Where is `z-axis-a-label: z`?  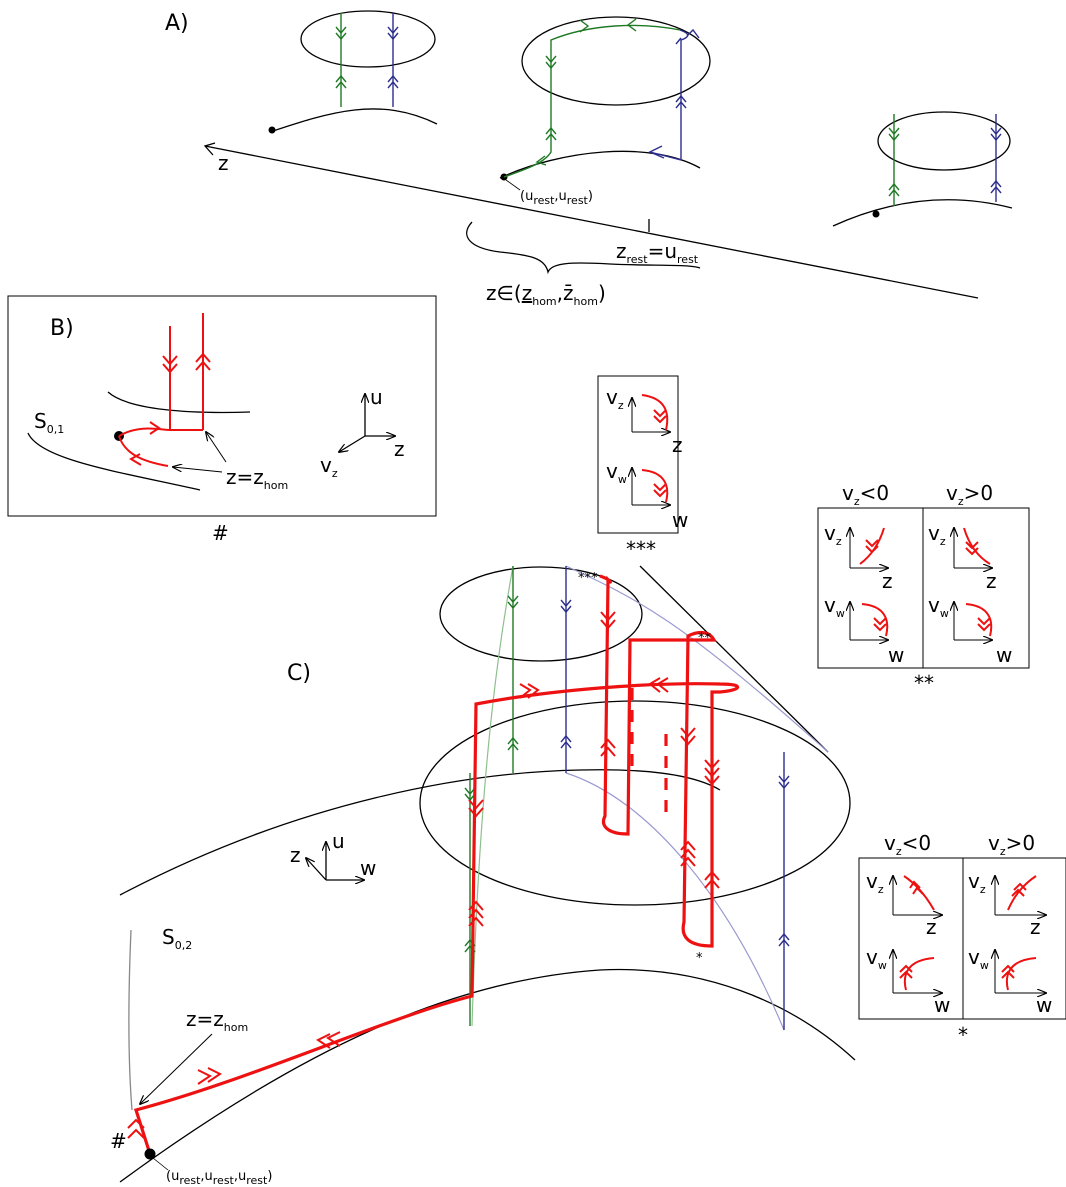 z-axis-a-label: z is located at coordinates (223, 163).